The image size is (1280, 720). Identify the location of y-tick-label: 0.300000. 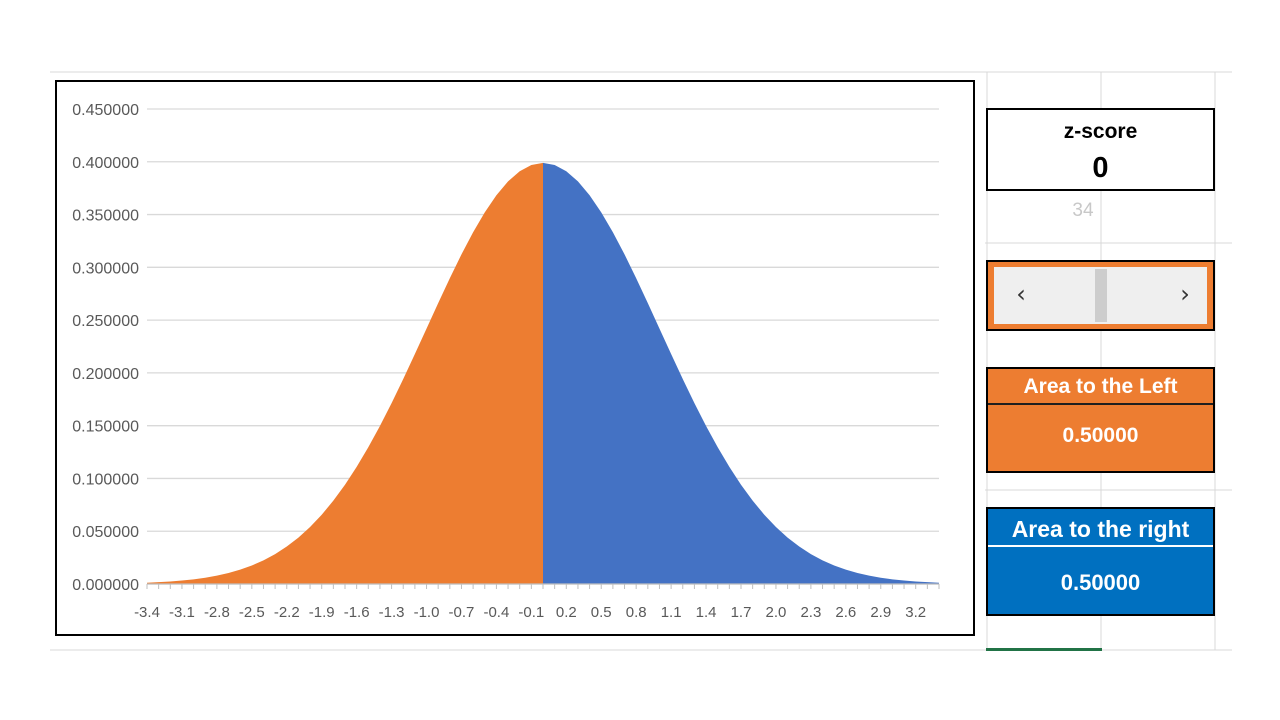
(105, 268).